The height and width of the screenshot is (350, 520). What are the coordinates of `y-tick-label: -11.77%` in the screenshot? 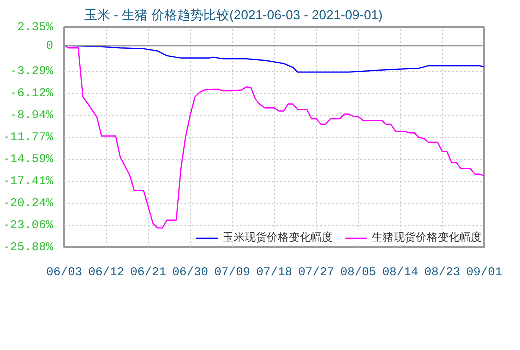 It's located at (28, 137).